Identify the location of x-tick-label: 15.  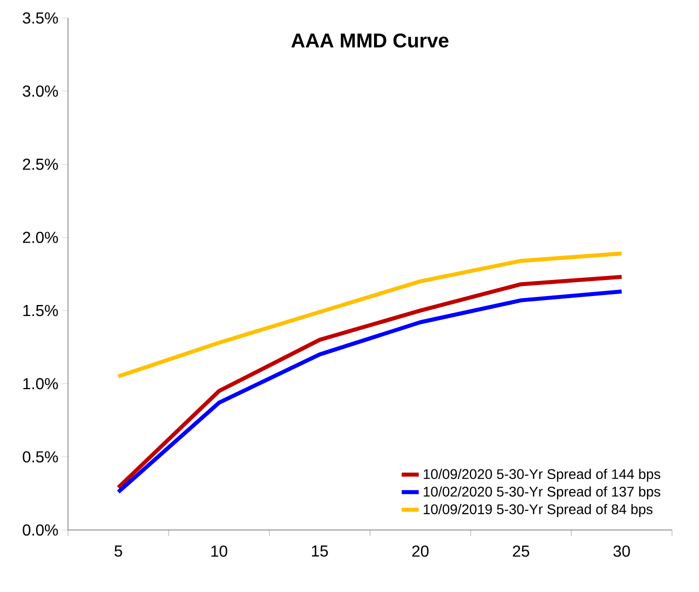
(320, 551).